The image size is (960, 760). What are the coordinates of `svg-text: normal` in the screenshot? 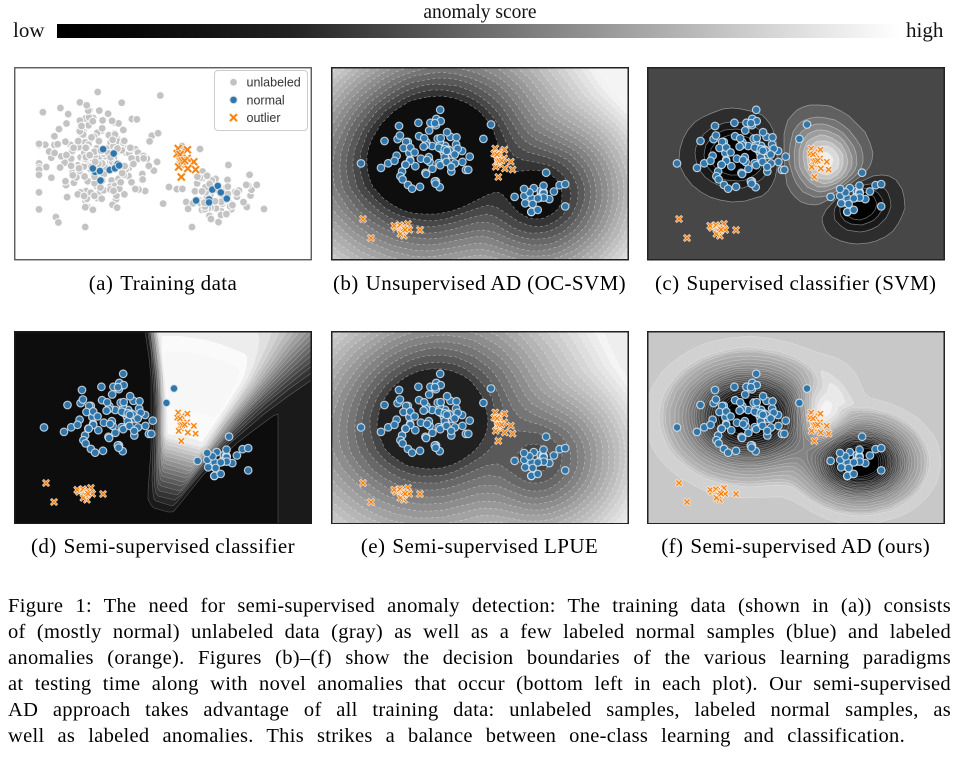 It's located at (266, 100).